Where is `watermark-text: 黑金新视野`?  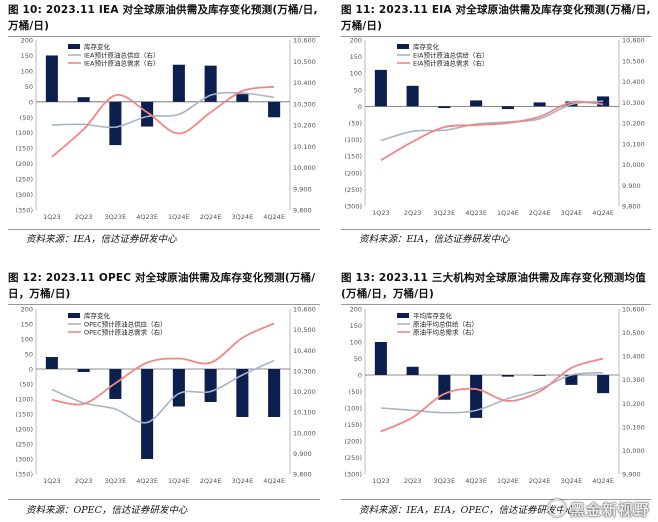 watermark-text: 黑金新视野 is located at coordinates (609, 510).